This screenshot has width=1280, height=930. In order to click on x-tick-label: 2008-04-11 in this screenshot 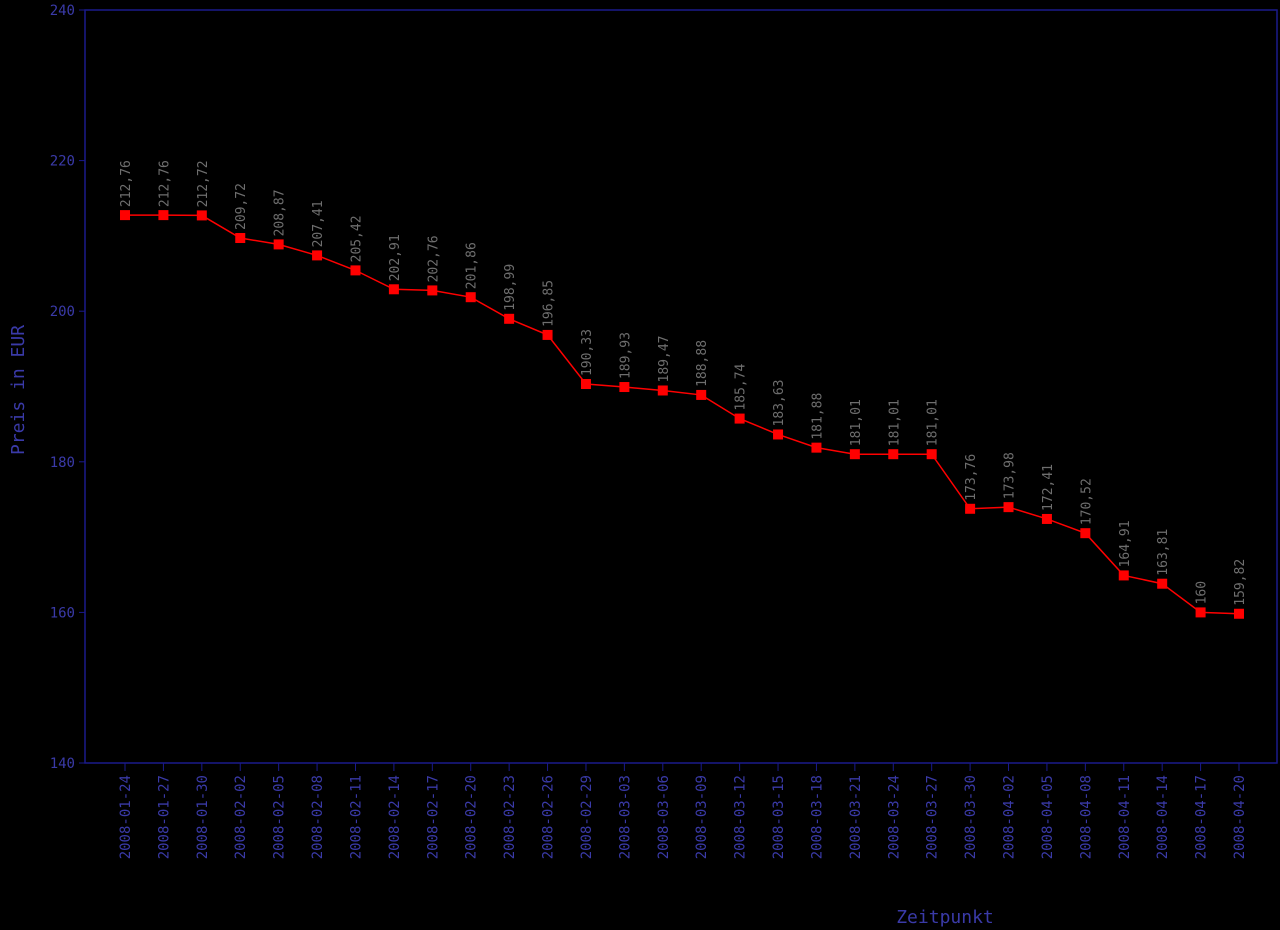, I will do `click(1125, 817)`.